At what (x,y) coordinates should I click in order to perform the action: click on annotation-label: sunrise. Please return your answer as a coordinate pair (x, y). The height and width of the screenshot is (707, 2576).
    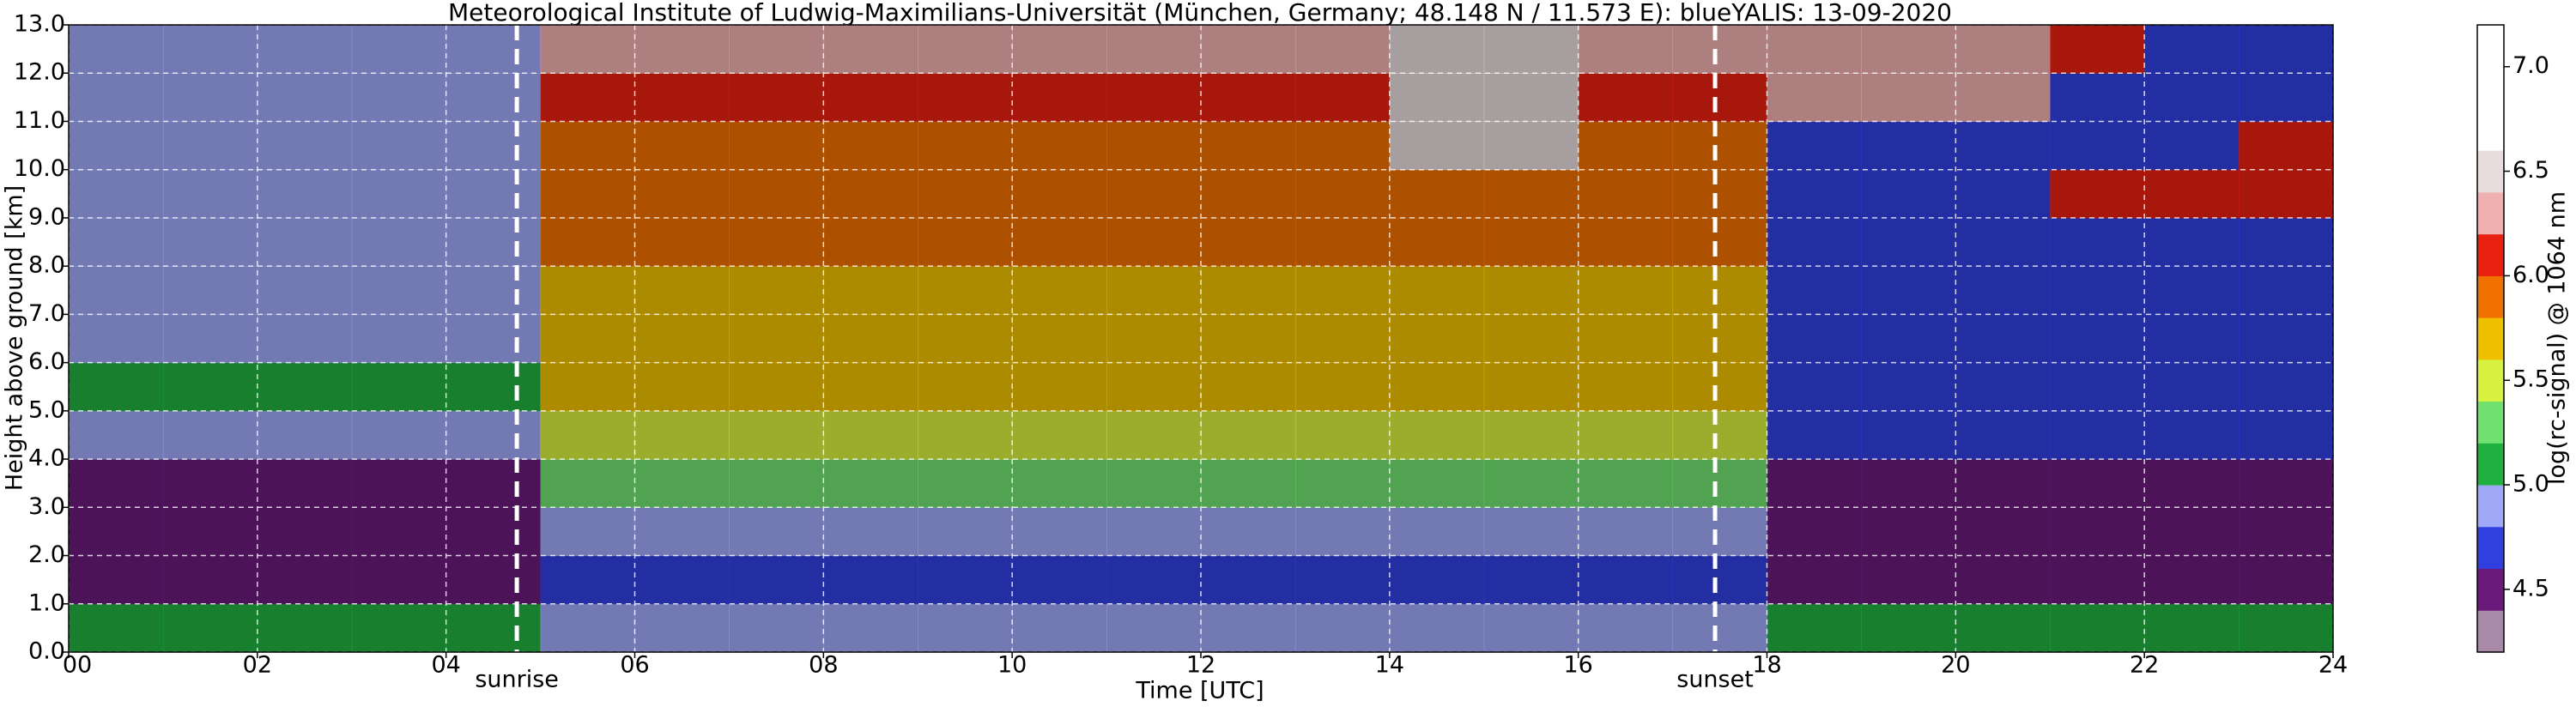
    Looking at the image, I should click on (517, 680).